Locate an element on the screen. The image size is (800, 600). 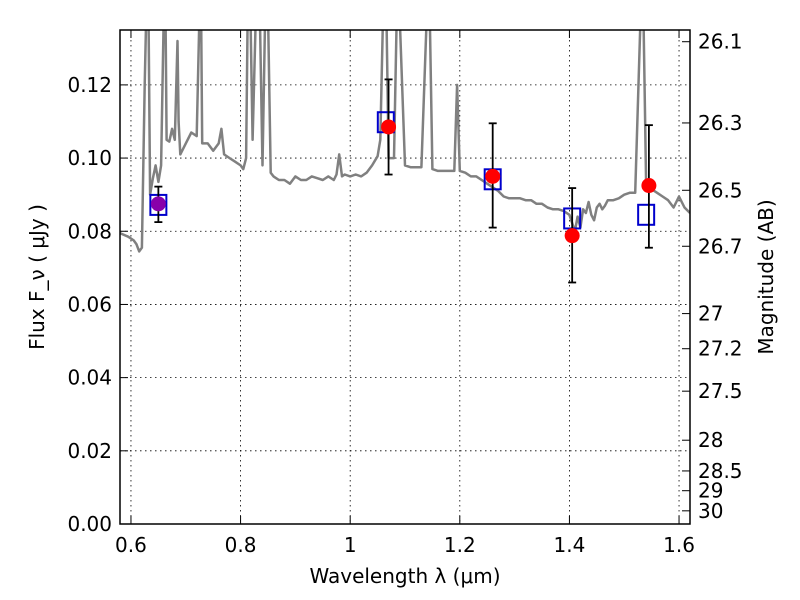
x-axis-label: Wavelength λ (μm) is located at coordinates (404, 576).